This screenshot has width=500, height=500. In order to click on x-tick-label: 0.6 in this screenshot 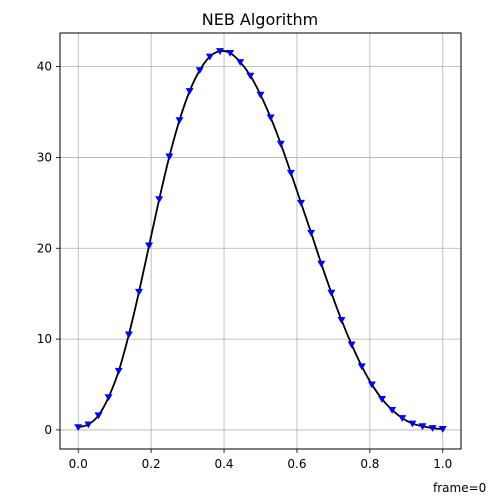, I will do `click(296, 464)`.